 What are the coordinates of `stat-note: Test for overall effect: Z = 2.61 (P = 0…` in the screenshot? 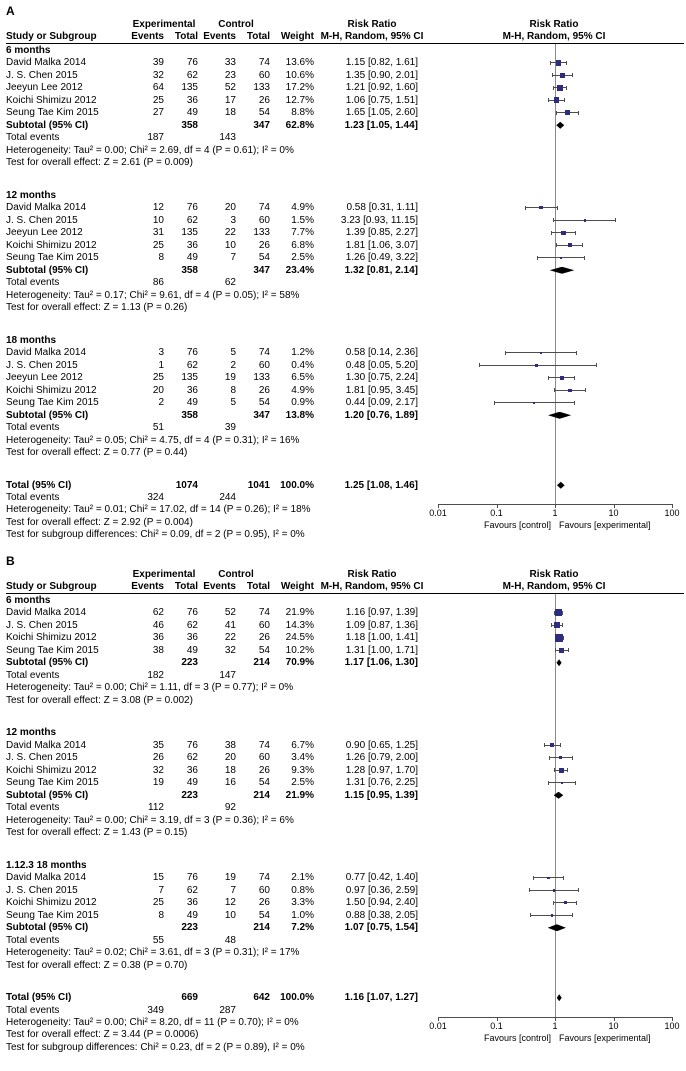 It's located at (99, 163).